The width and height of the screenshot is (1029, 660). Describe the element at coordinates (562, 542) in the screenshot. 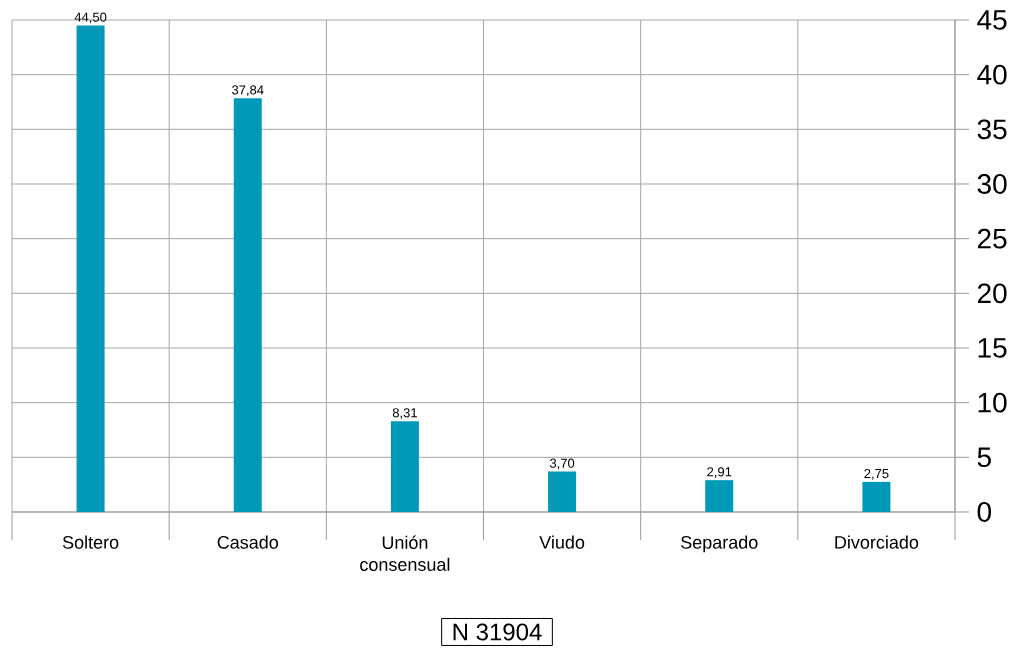

I see `x-tick-label: Viudo` at that location.